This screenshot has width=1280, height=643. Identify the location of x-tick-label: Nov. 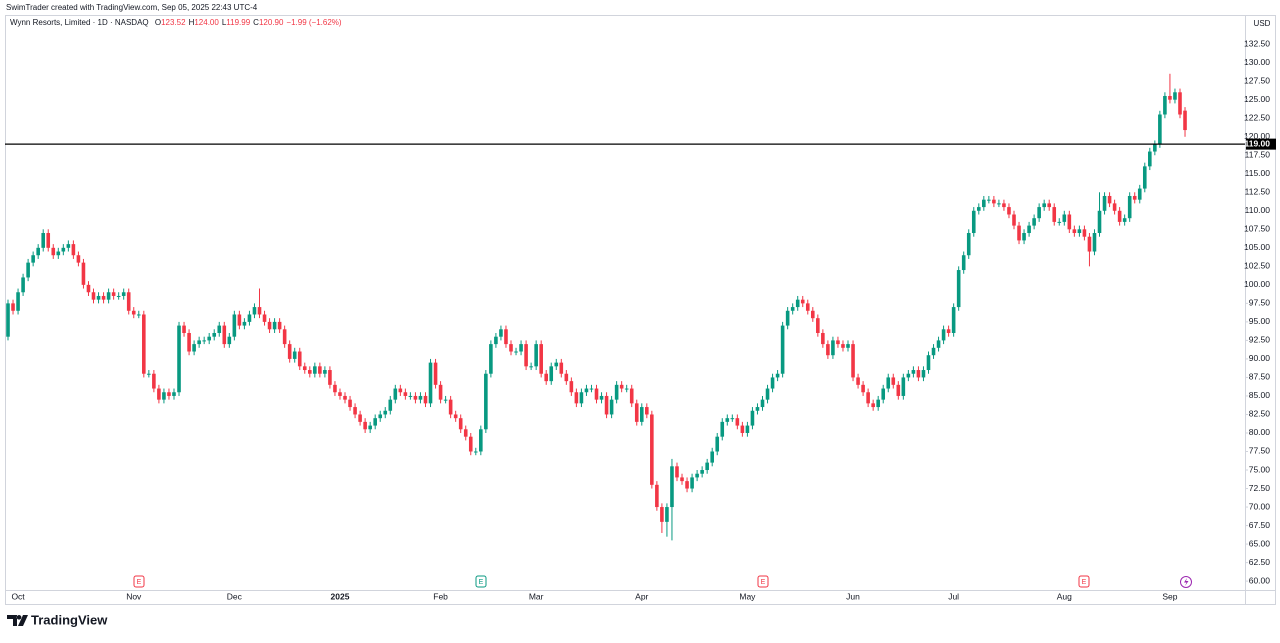
(134, 596).